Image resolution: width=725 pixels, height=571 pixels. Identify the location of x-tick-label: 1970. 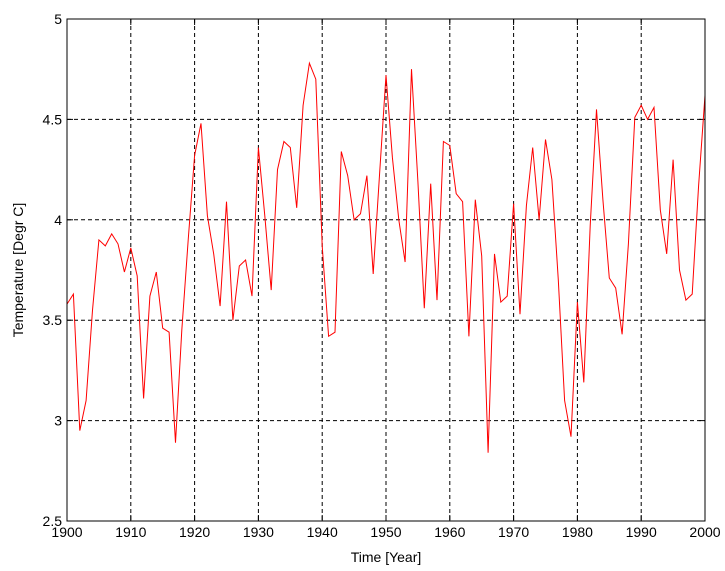
(513, 532).